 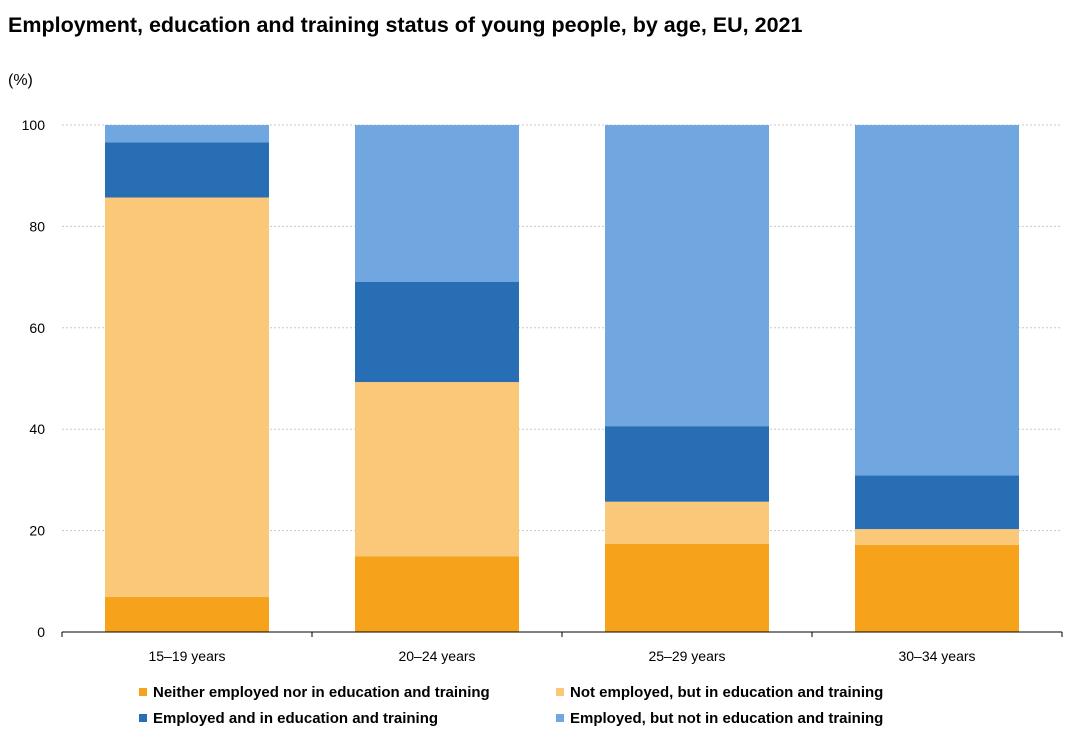 What do you see at coordinates (560, 692) in the screenshot?
I see `legend-swatch-not-employed-in-education` at bounding box center [560, 692].